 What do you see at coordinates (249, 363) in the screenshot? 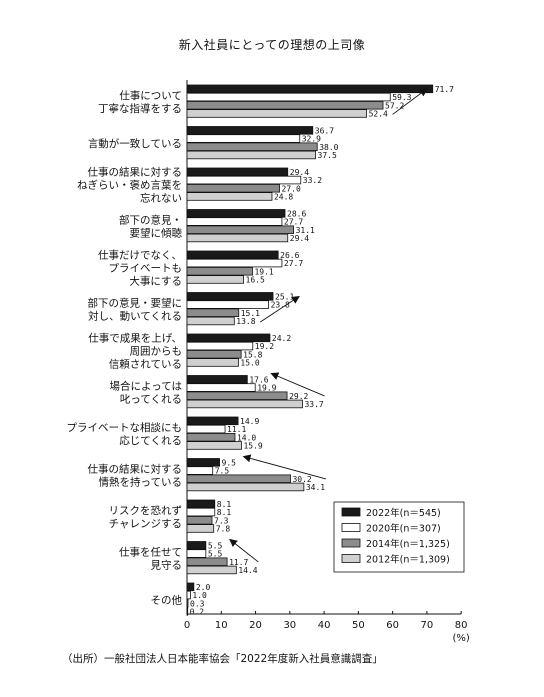
I see `data-label: 15.0` at bounding box center [249, 363].